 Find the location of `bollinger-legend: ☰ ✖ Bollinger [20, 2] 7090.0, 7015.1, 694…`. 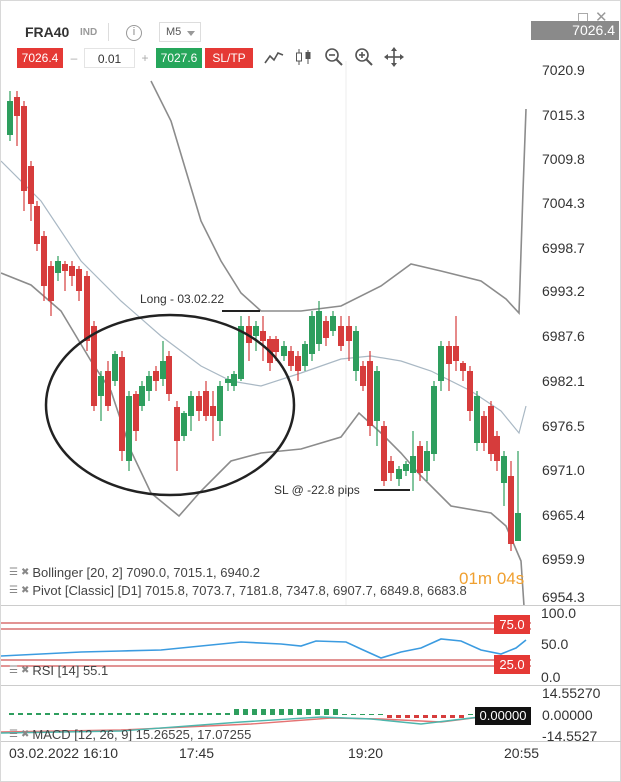

bollinger-legend: ☰ ✖ Bollinger [20, 2] 7090.0, 7015.1, 694… is located at coordinates (134, 572).